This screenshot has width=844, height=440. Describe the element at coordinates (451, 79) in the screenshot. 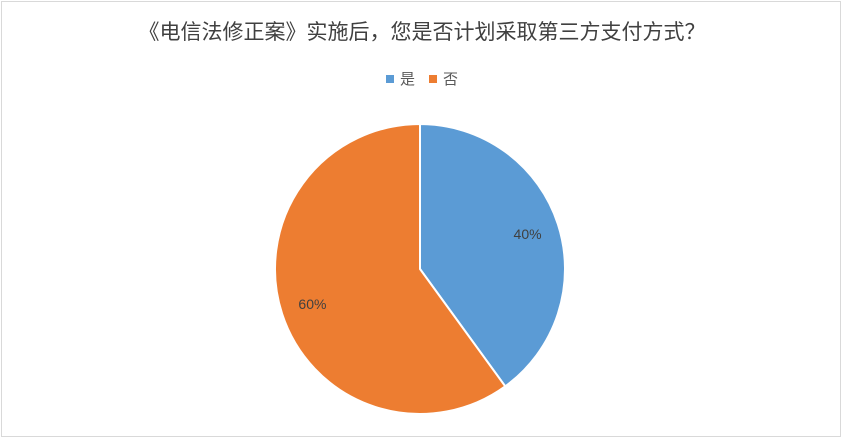

I see `legend-label-no: 否` at that location.